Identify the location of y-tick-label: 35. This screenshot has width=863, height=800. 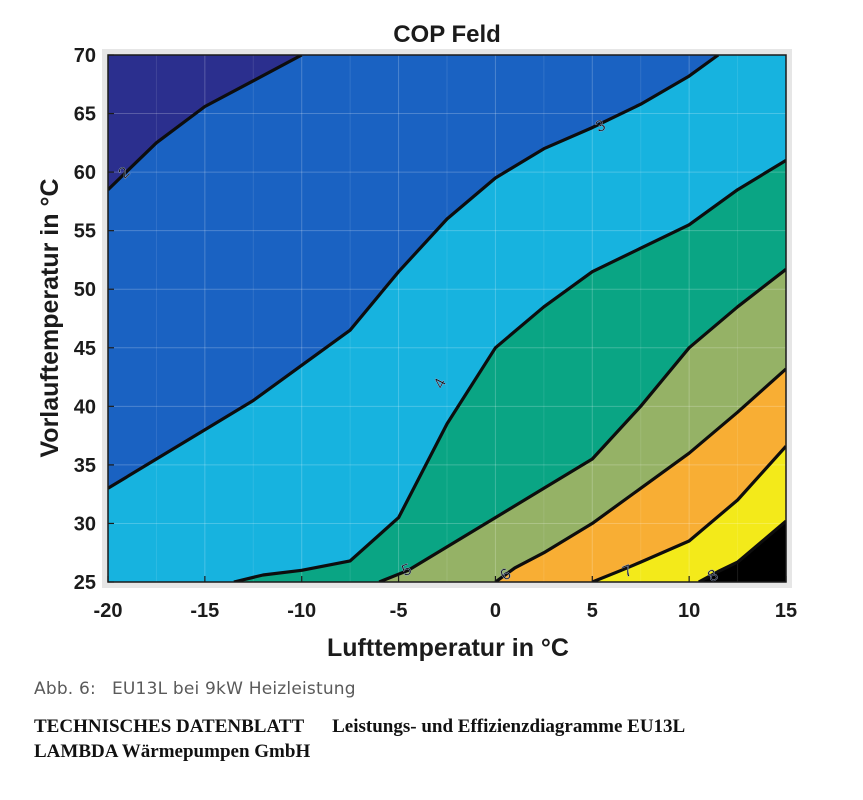
(85, 466).